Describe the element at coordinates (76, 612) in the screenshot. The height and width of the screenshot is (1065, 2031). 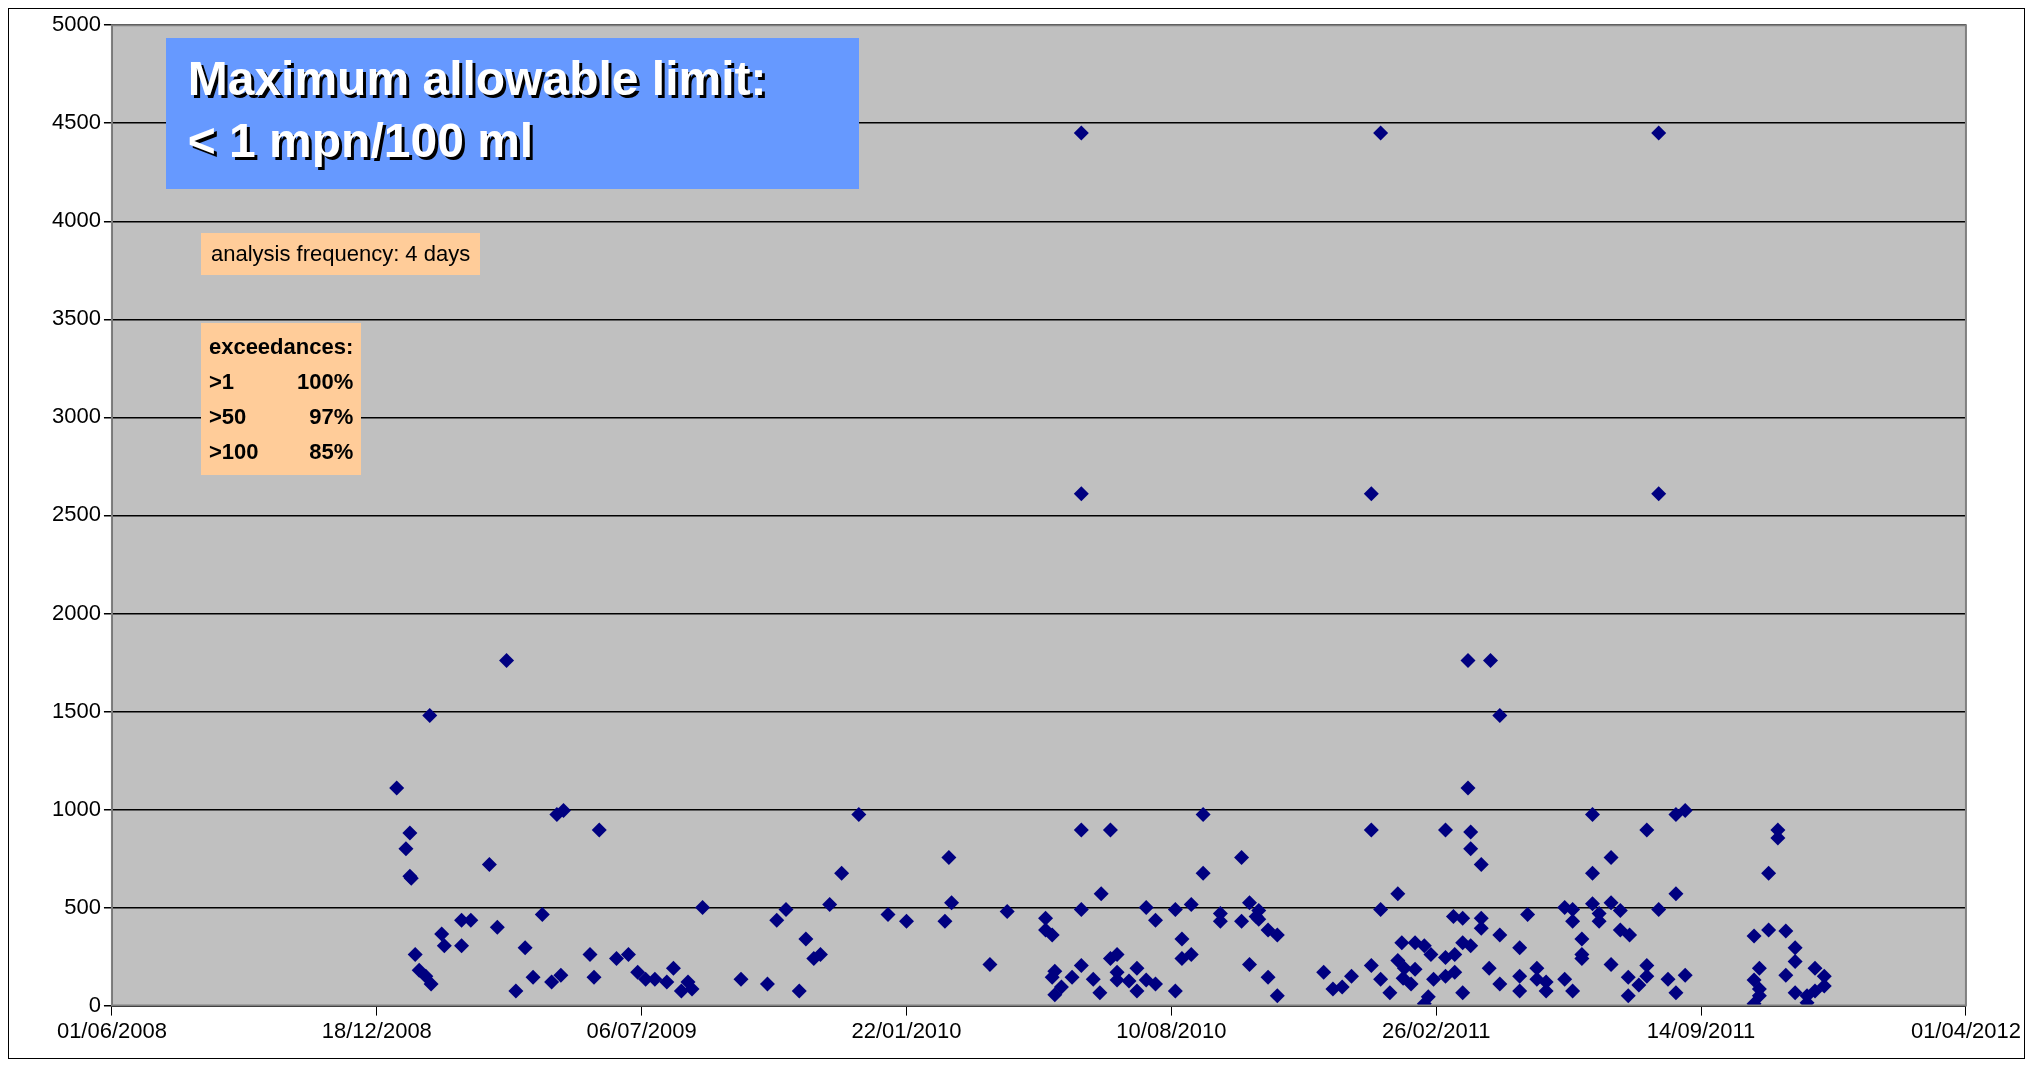
I see `y-tick-label: 2000` at that location.